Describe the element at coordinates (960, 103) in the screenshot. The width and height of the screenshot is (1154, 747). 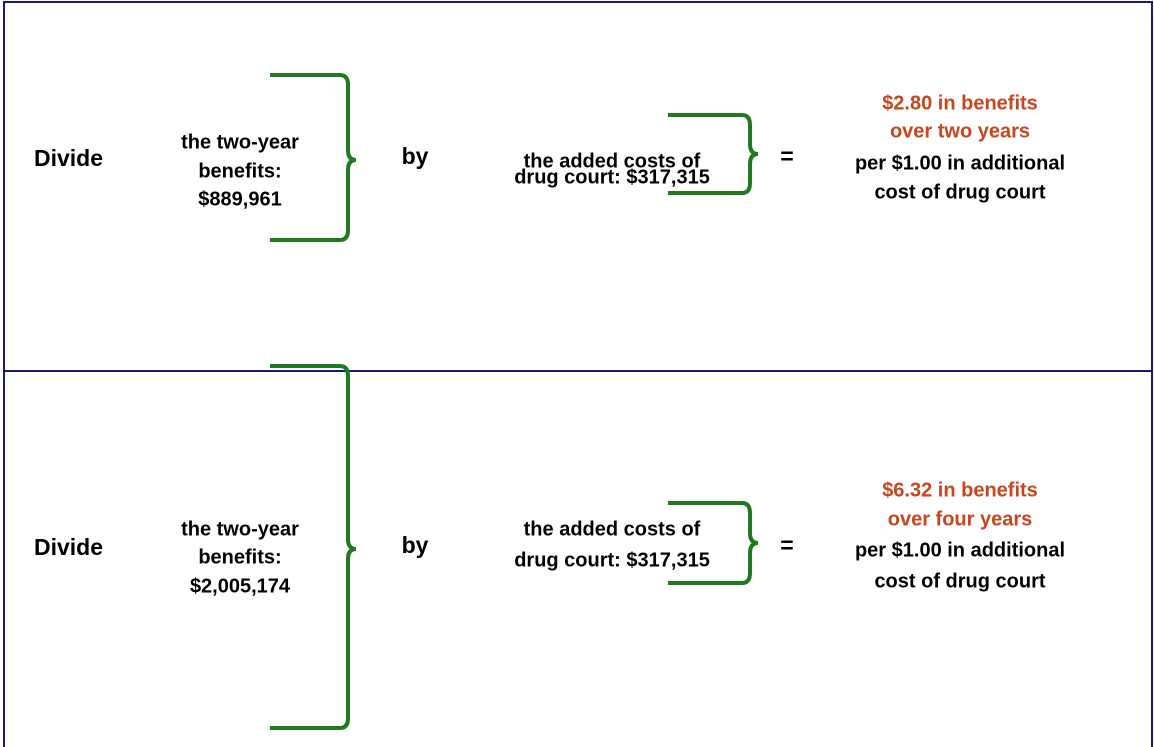
I see `result-highlight: $2.80 in benefits` at that location.